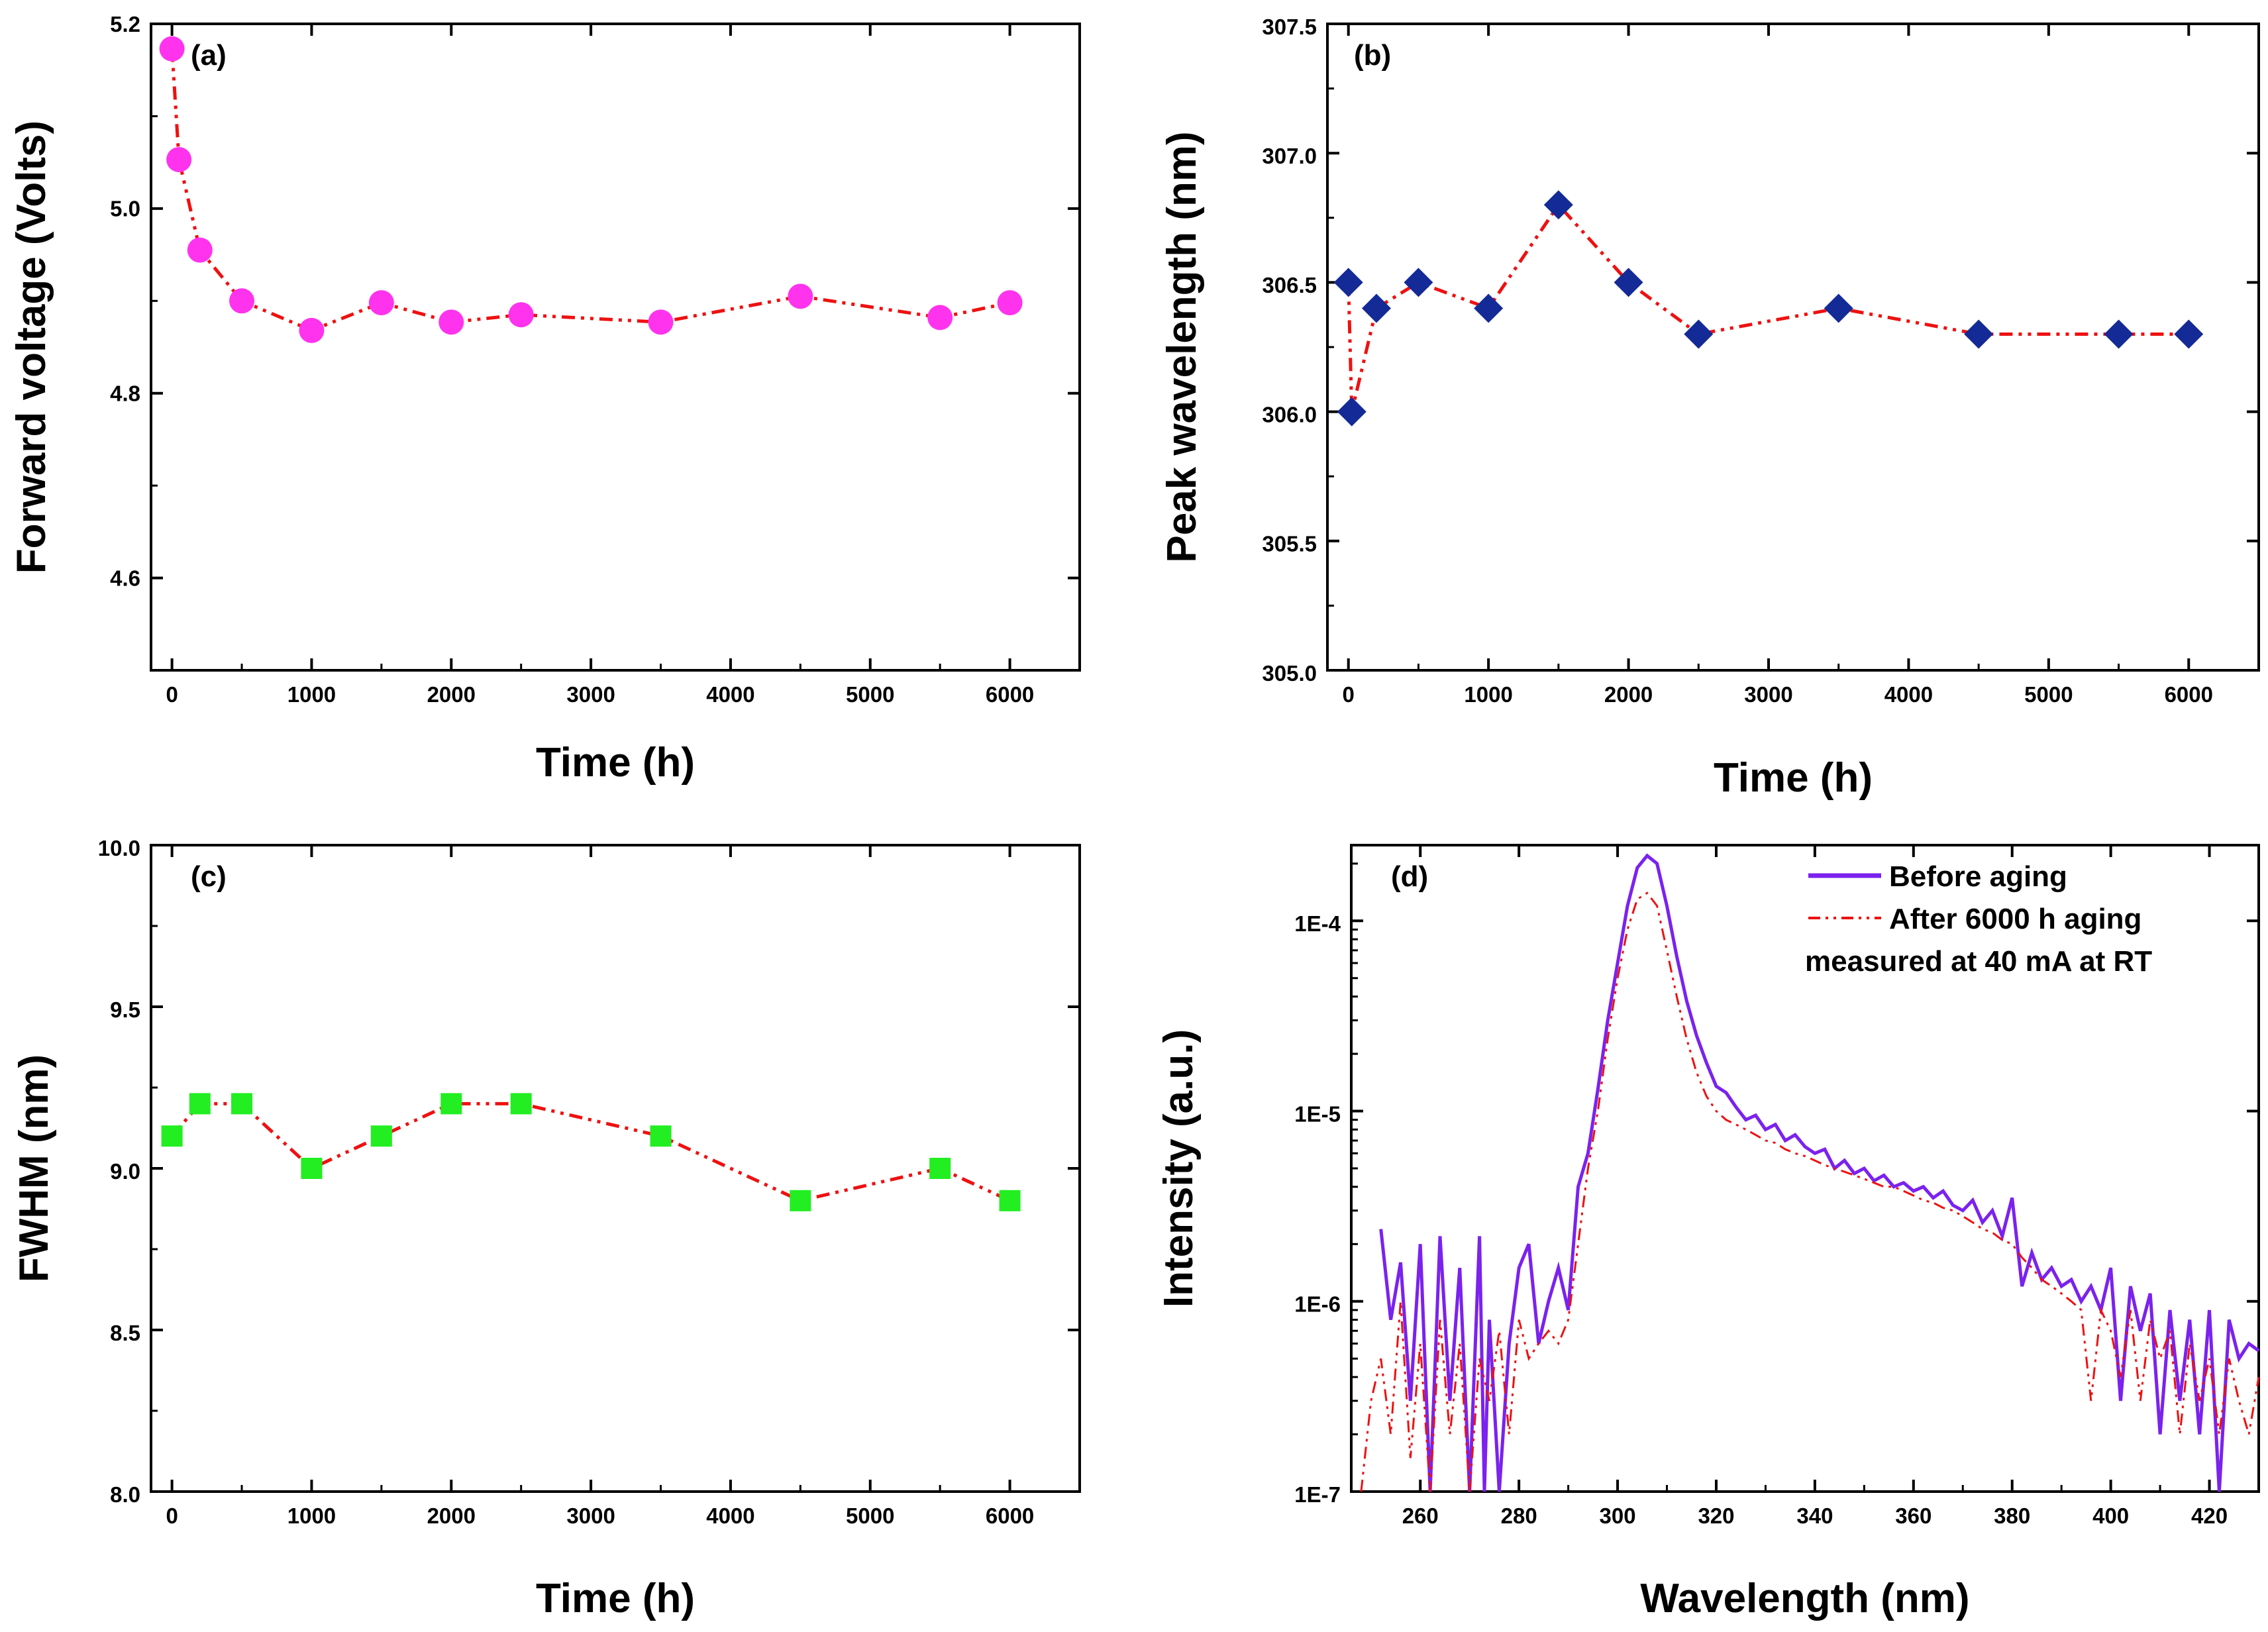  I want to click on y-tick-label-b: 306.5, so click(1289, 285).